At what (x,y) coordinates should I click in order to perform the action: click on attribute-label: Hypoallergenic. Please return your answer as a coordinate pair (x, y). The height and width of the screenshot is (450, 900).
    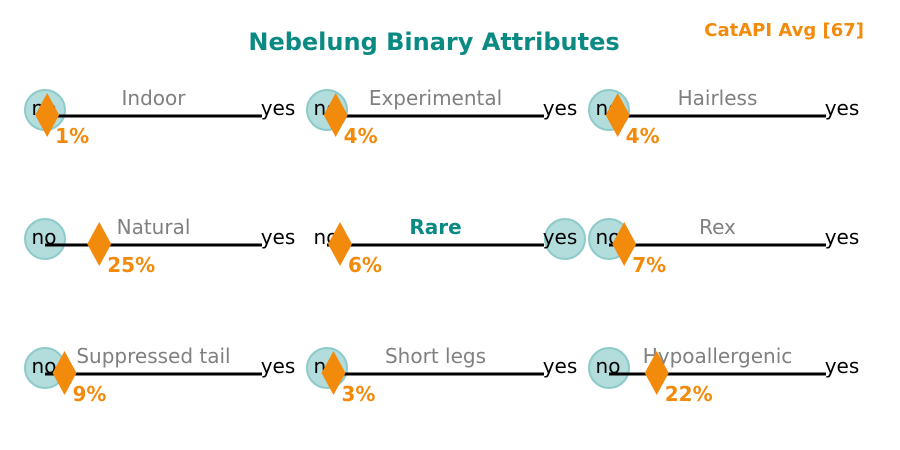
    Looking at the image, I should click on (718, 356).